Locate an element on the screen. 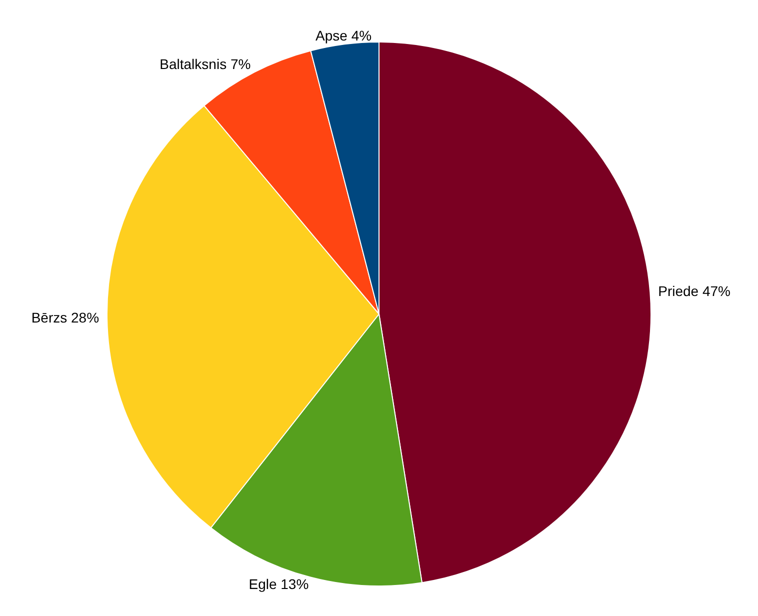 This screenshot has width=758, height=616. slice-label: Baltalksnis 7% is located at coordinates (205, 64).